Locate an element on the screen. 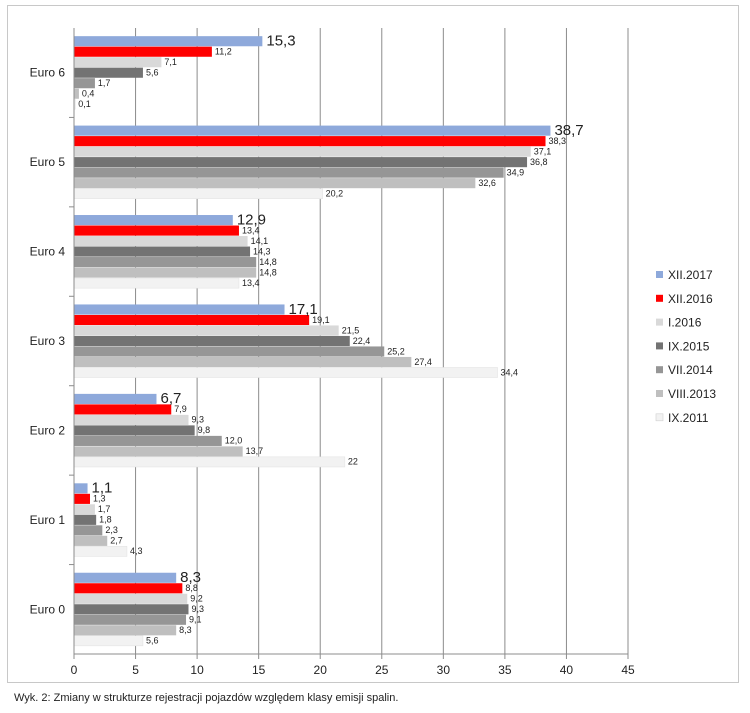  data-label: 22,4 is located at coordinates (362, 341).